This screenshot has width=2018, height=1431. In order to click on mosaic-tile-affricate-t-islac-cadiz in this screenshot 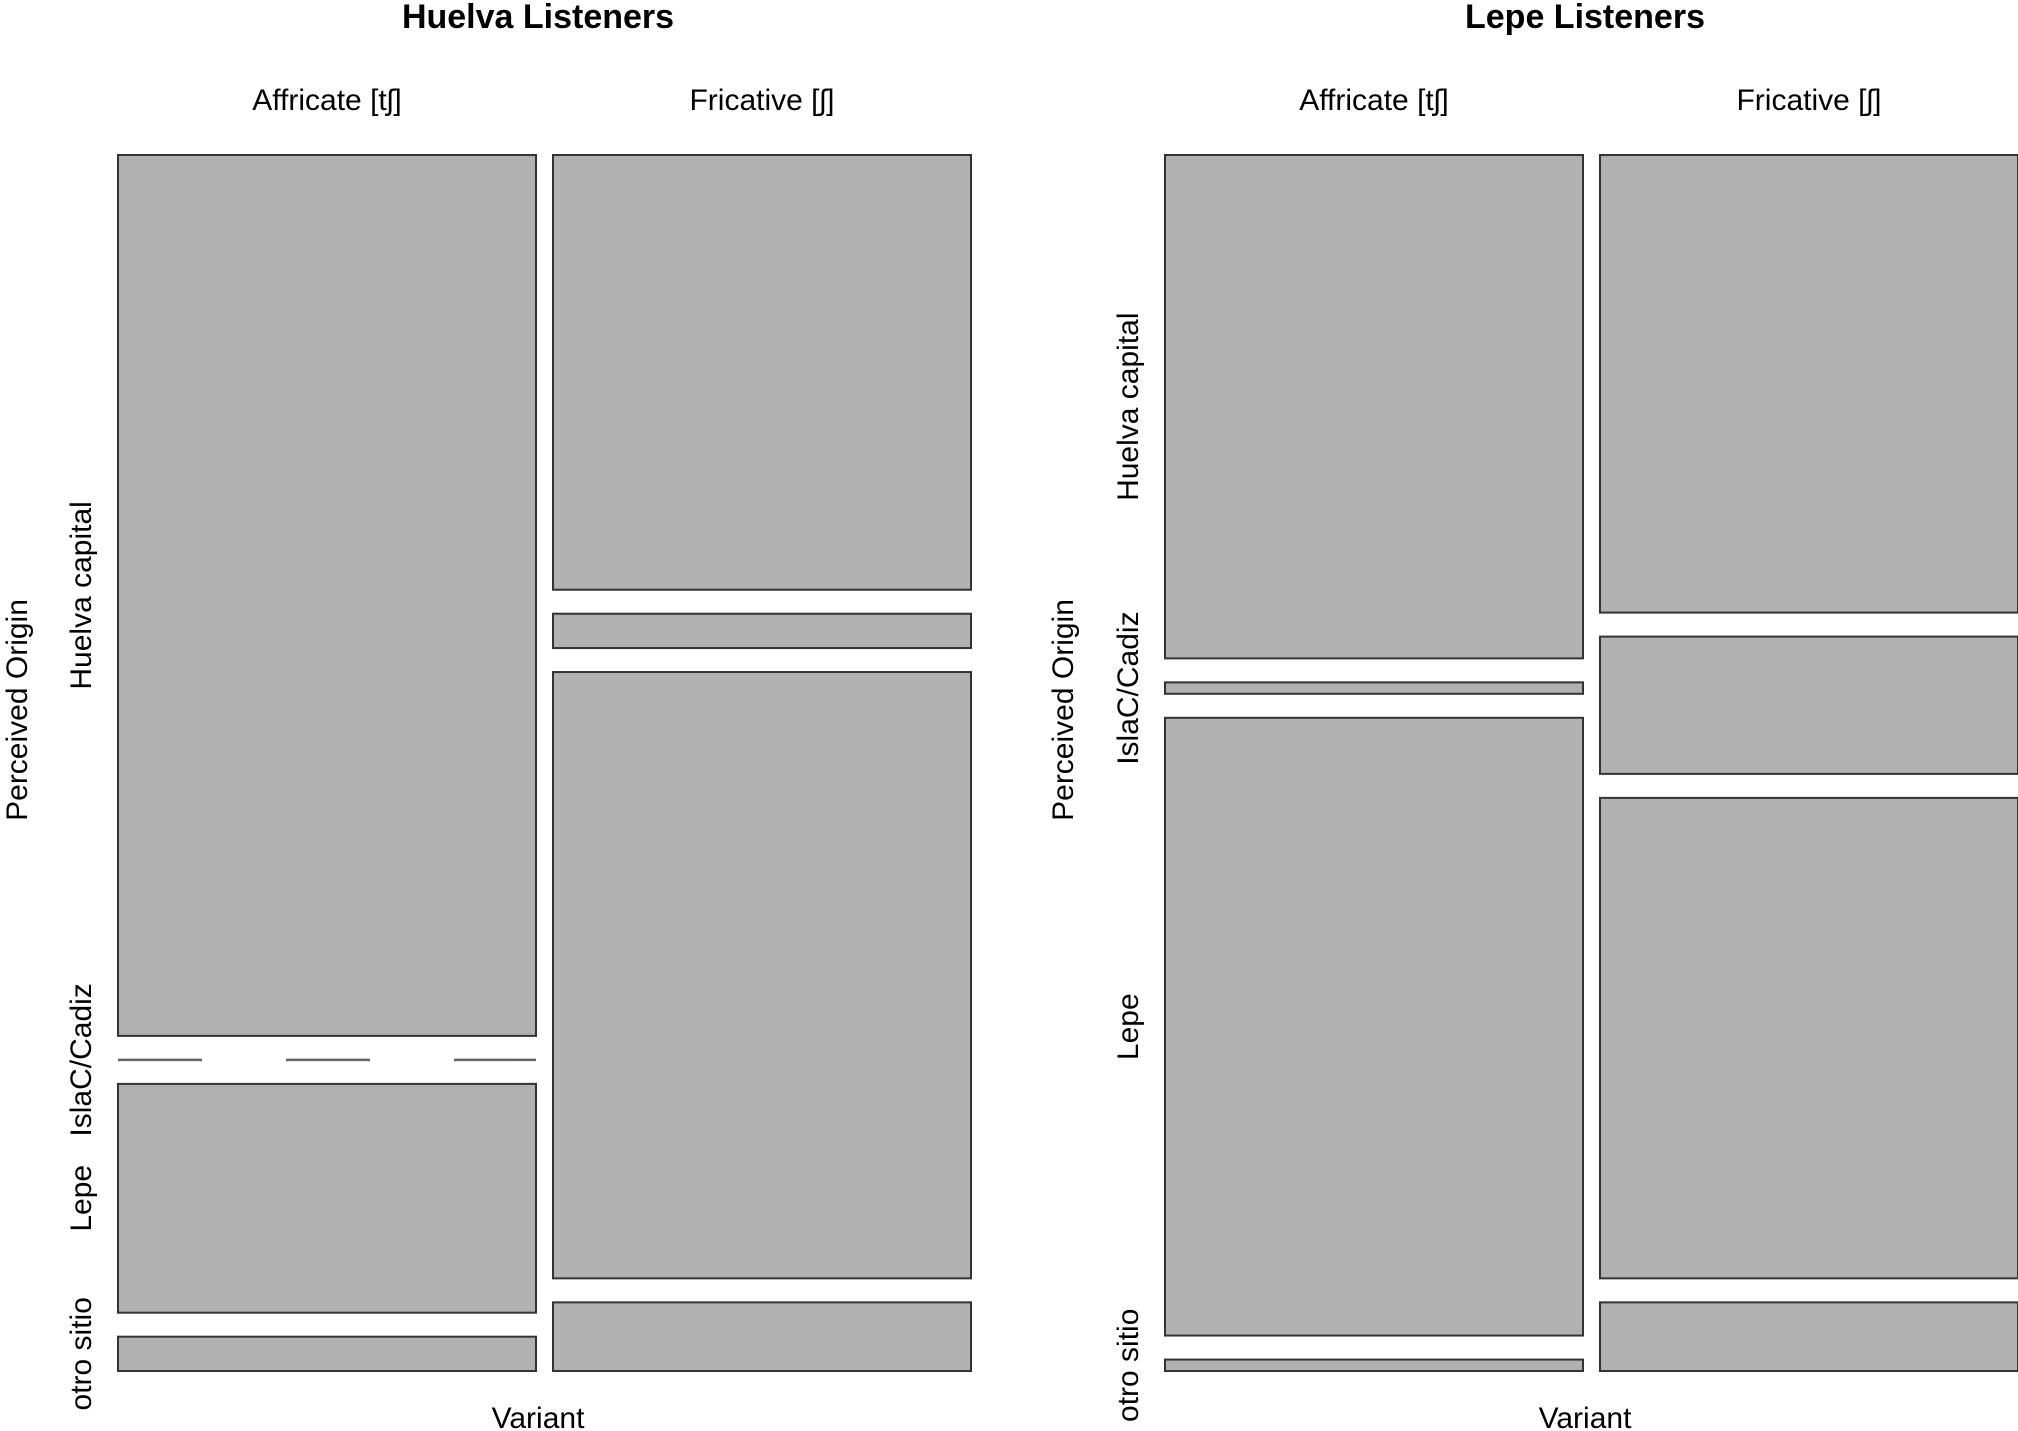, I will do `click(1374, 688)`.